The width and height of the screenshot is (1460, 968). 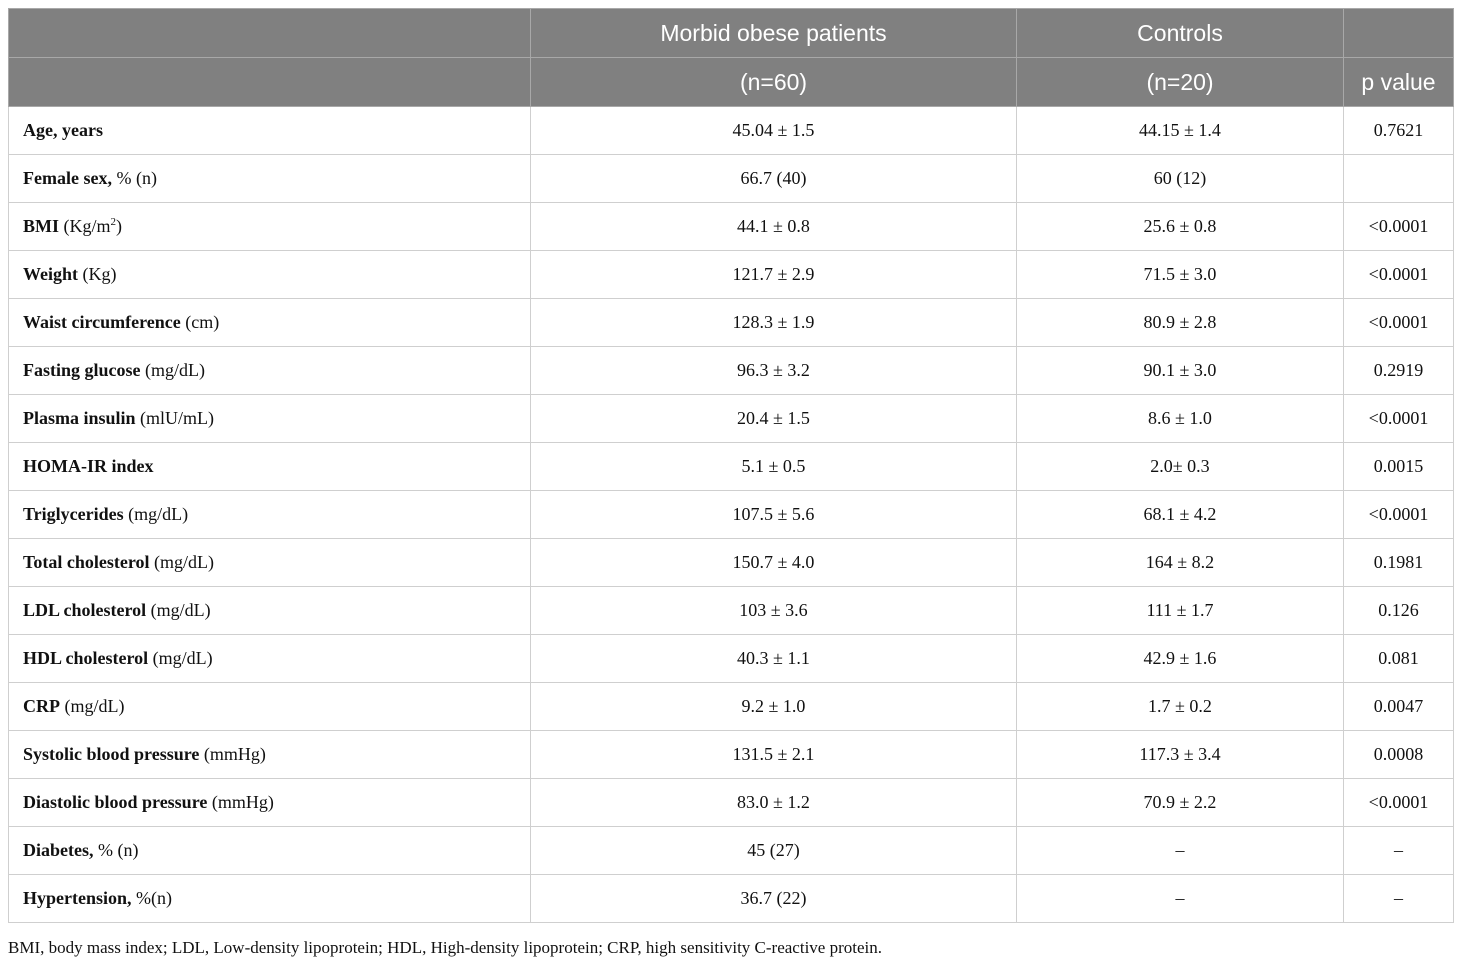 What do you see at coordinates (41, 706) in the screenshot?
I see `variable-name: CRP` at bounding box center [41, 706].